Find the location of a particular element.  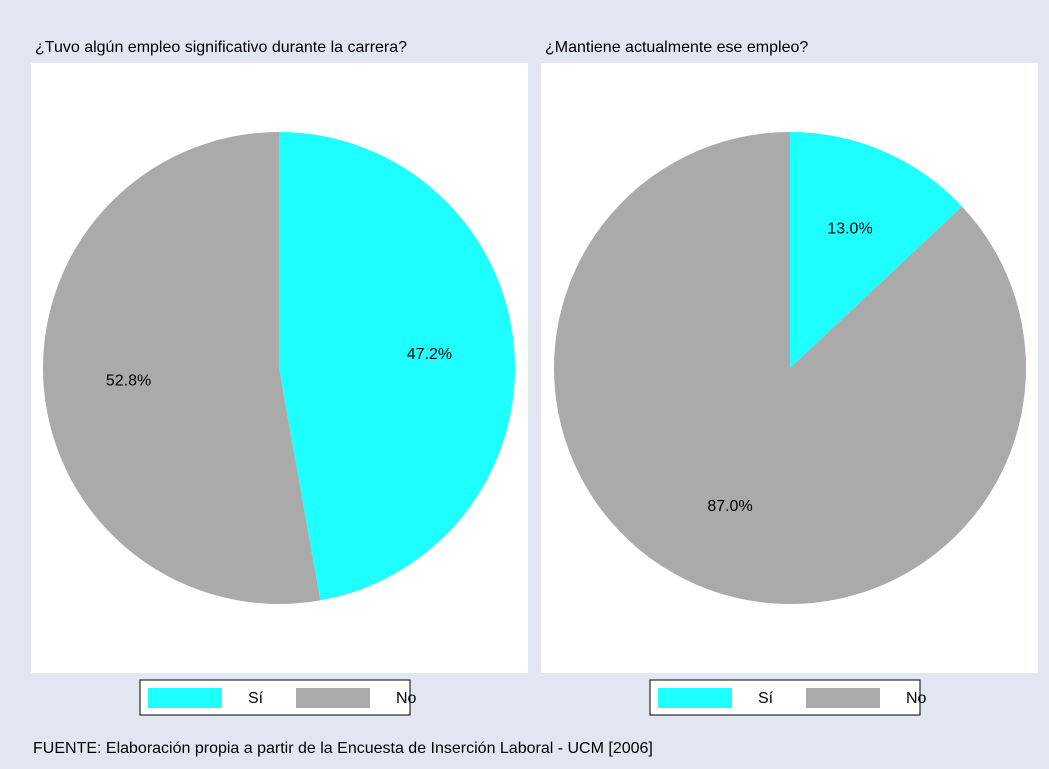

chart-title: ¿Mantiene actualmente ese empleo? is located at coordinates (676, 47).